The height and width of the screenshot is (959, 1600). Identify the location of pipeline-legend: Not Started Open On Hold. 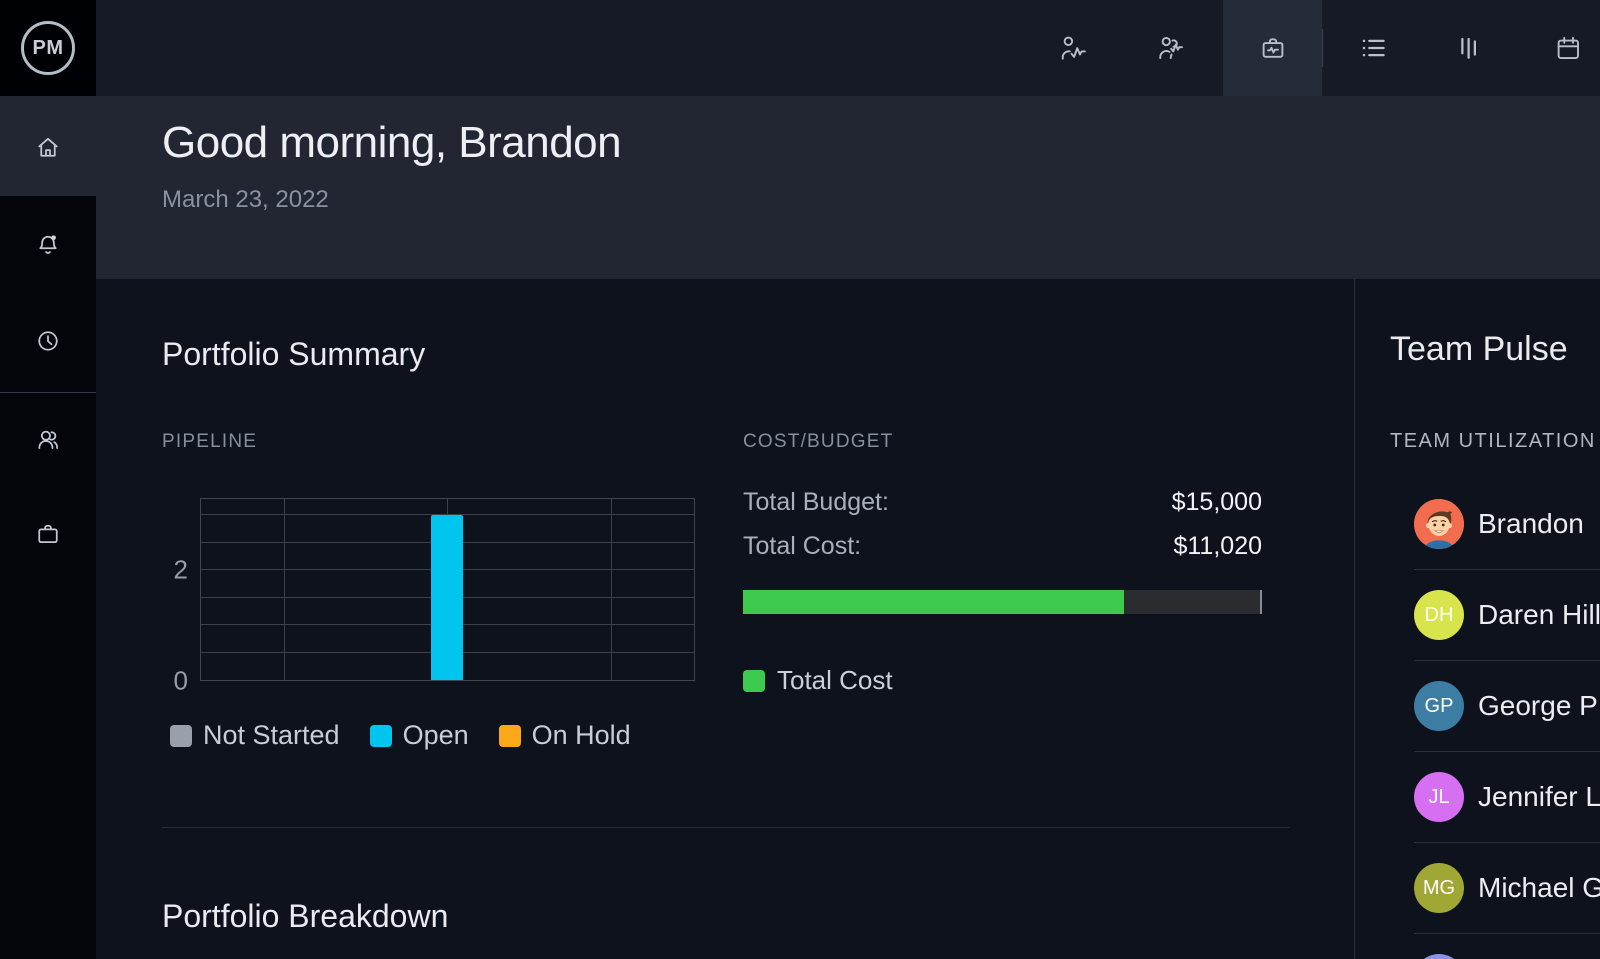
(400, 735).